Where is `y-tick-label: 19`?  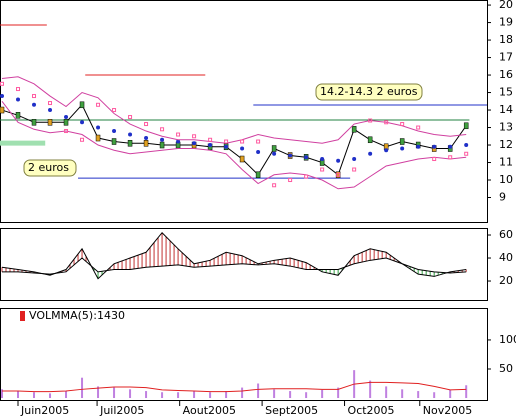 y-tick-label: 19 is located at coordinates (506, 22).